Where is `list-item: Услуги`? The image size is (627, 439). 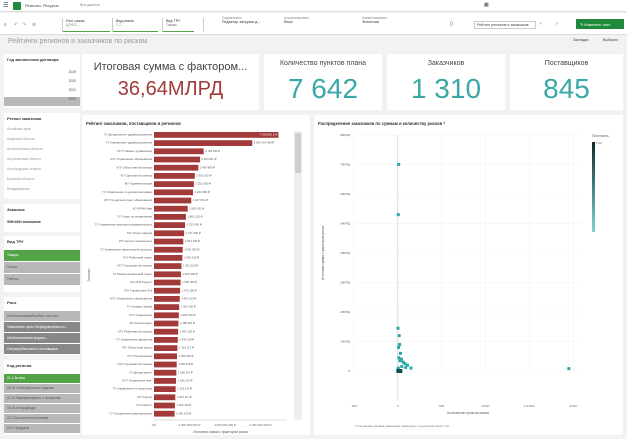
list-item: Услуги is located at coordinates (42, 267).